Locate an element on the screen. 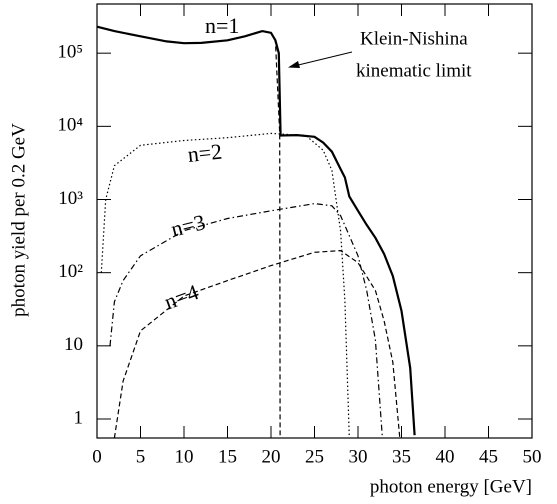 This screenshot has width=557, height=504. y-tick-label: 1 is located at coordinates (79, 417).